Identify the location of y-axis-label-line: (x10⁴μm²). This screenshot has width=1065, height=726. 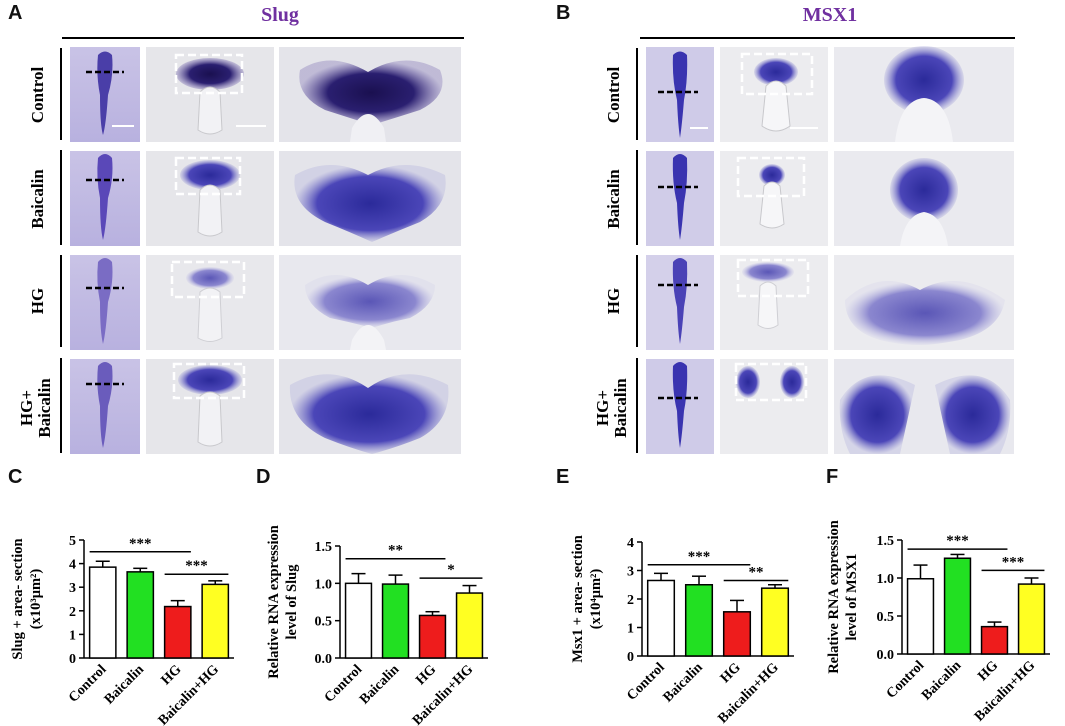
(596, 599).